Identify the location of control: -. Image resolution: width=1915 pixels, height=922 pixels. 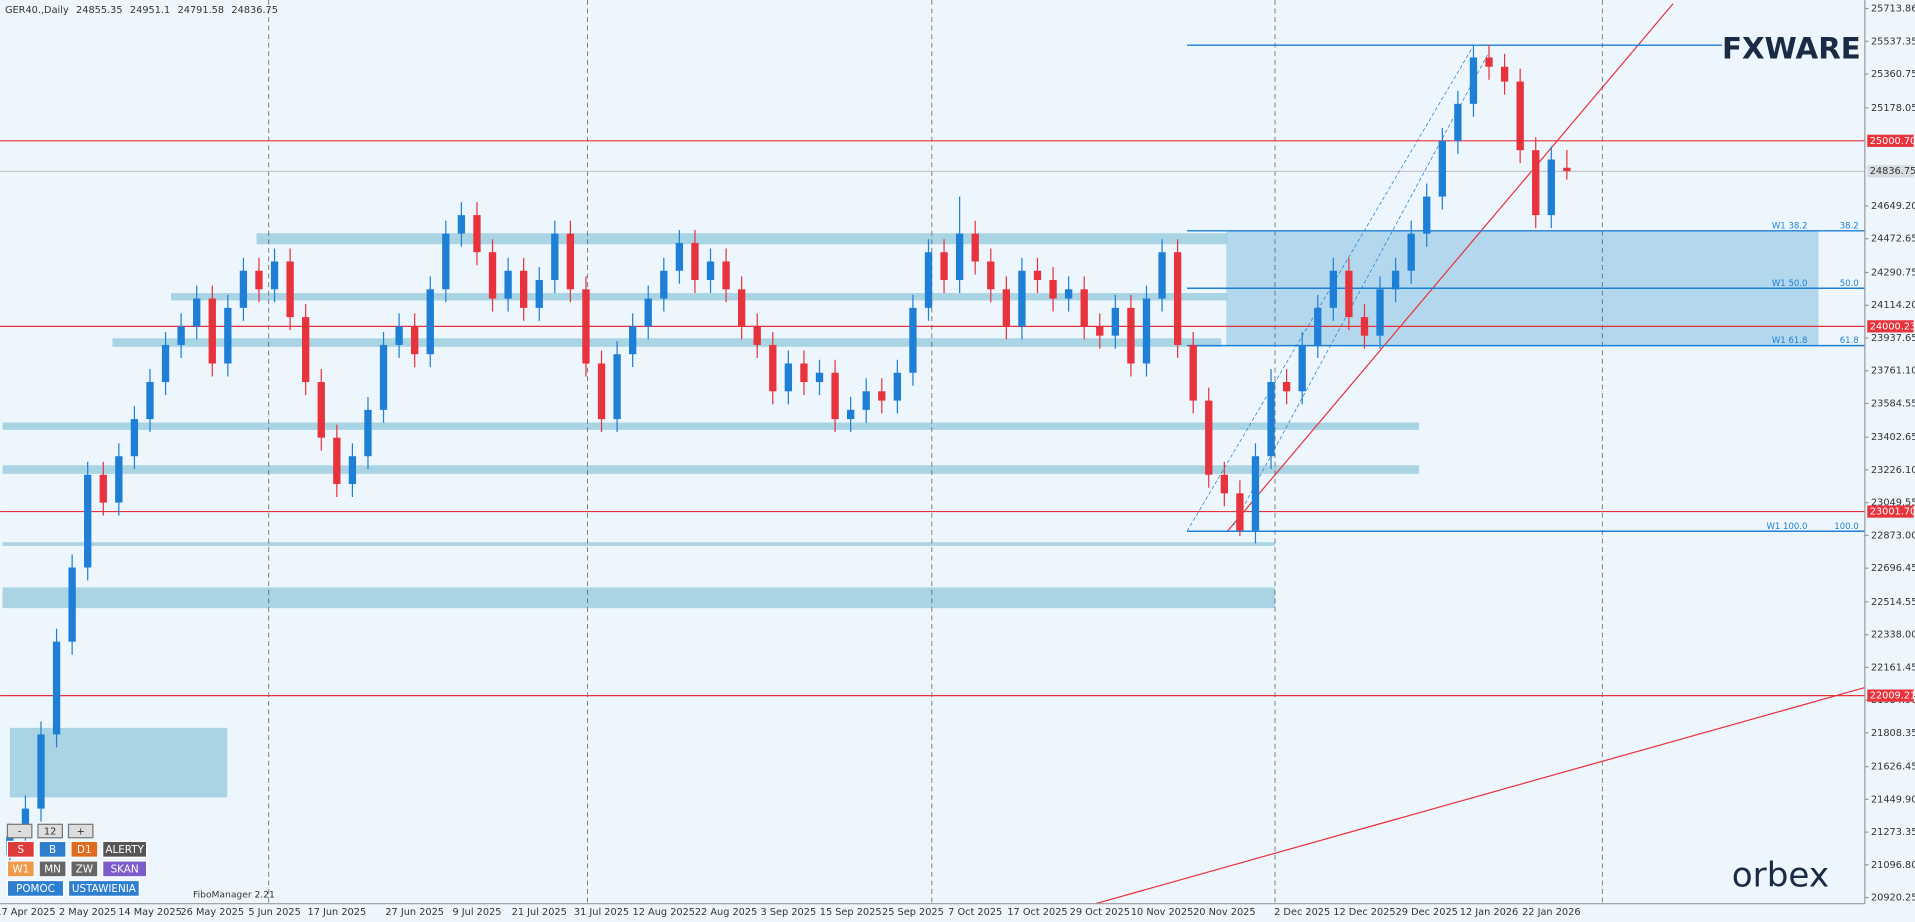
(19, 831).